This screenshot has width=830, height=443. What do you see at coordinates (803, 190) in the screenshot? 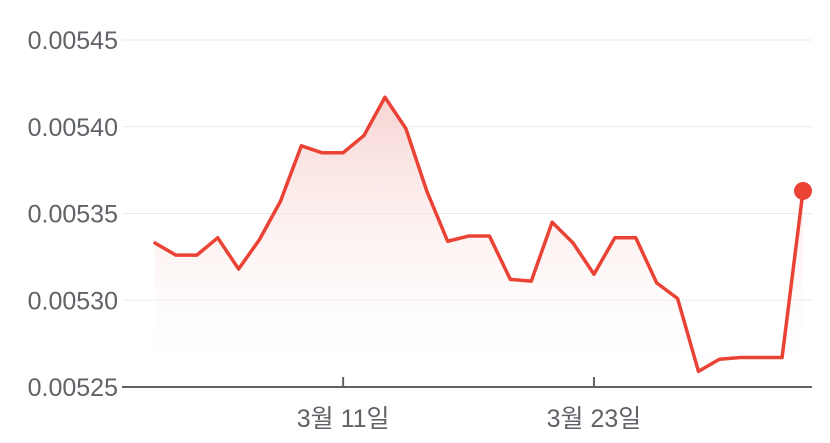
I see `current-value-dot` at bounding box center [803, 190].